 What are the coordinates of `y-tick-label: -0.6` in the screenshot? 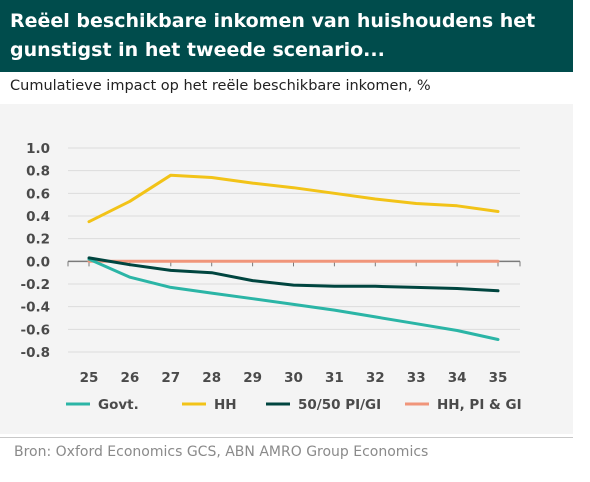 It's located at (35, 330).